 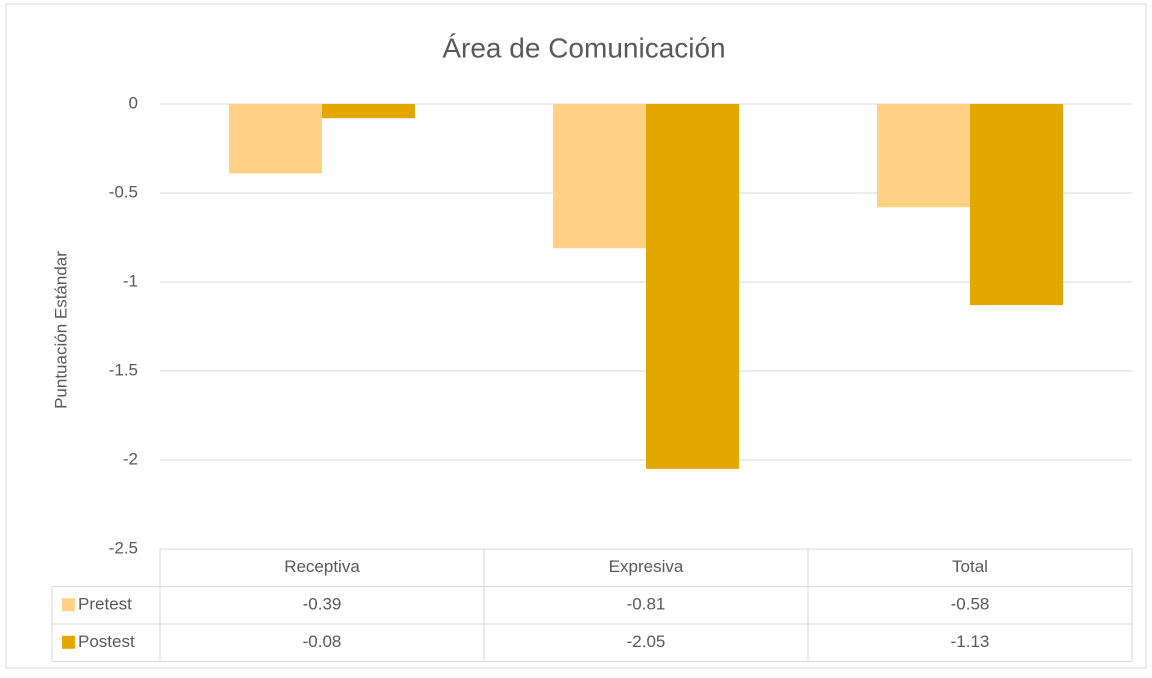 I want to click on legend-label: Pretest, so click(x=105, y=604).